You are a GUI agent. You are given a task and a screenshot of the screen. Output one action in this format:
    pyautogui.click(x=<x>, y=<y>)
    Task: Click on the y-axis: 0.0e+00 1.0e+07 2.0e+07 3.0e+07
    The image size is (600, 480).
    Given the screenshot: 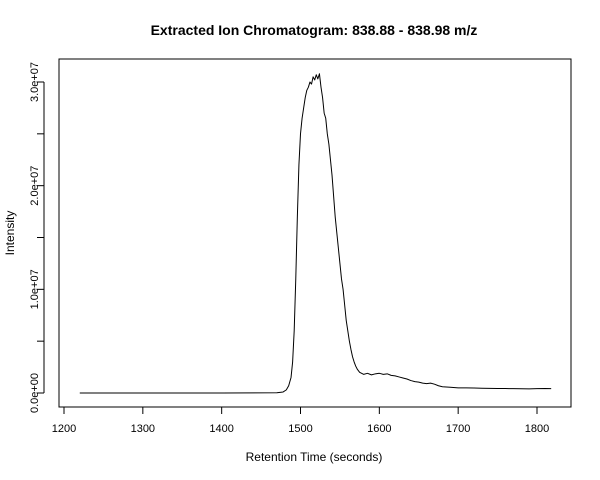 What is the action you would take?
    pyautogui.click(x=37, y=237)
    